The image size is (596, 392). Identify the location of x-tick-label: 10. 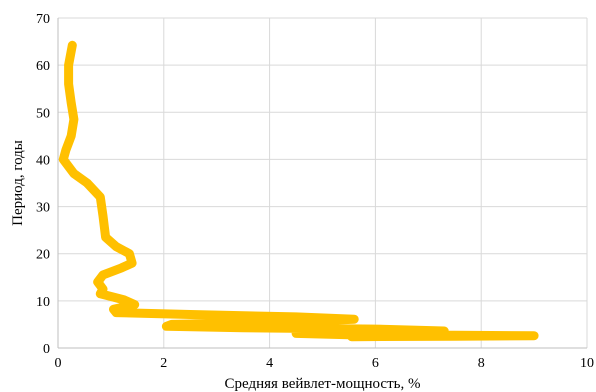
(587, 363).